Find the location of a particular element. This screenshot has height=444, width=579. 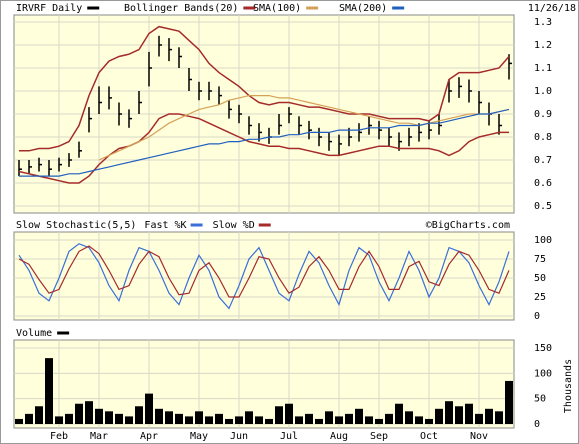

x-tick-label: Mar is located at coordinates (99, 436).